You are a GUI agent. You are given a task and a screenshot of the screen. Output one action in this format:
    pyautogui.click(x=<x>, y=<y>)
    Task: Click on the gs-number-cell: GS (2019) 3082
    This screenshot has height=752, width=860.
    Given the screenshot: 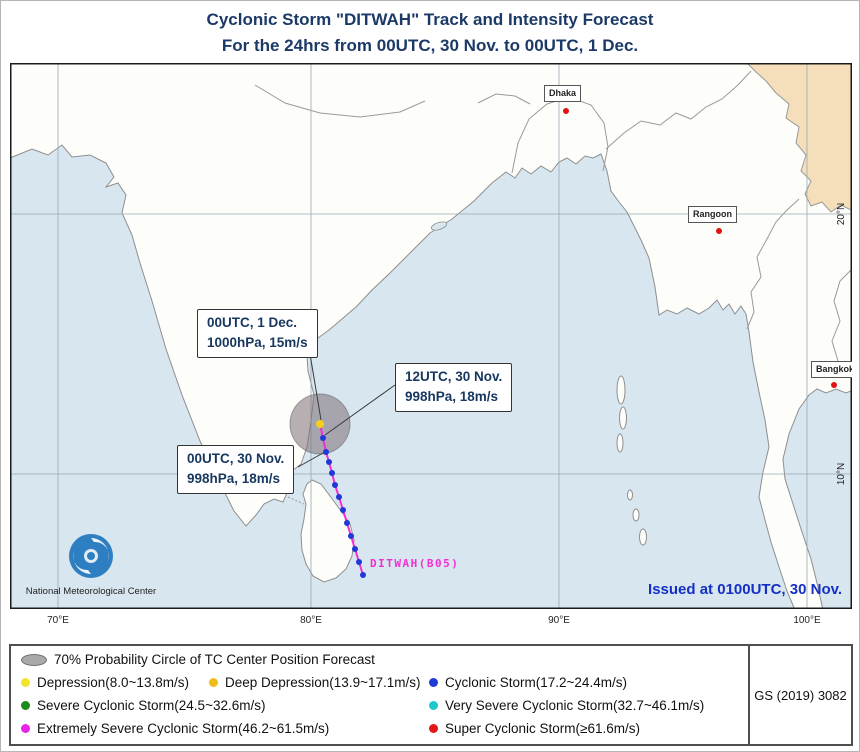 What is the action you would take?
    pyautogui.click(x=799, y=695)
    